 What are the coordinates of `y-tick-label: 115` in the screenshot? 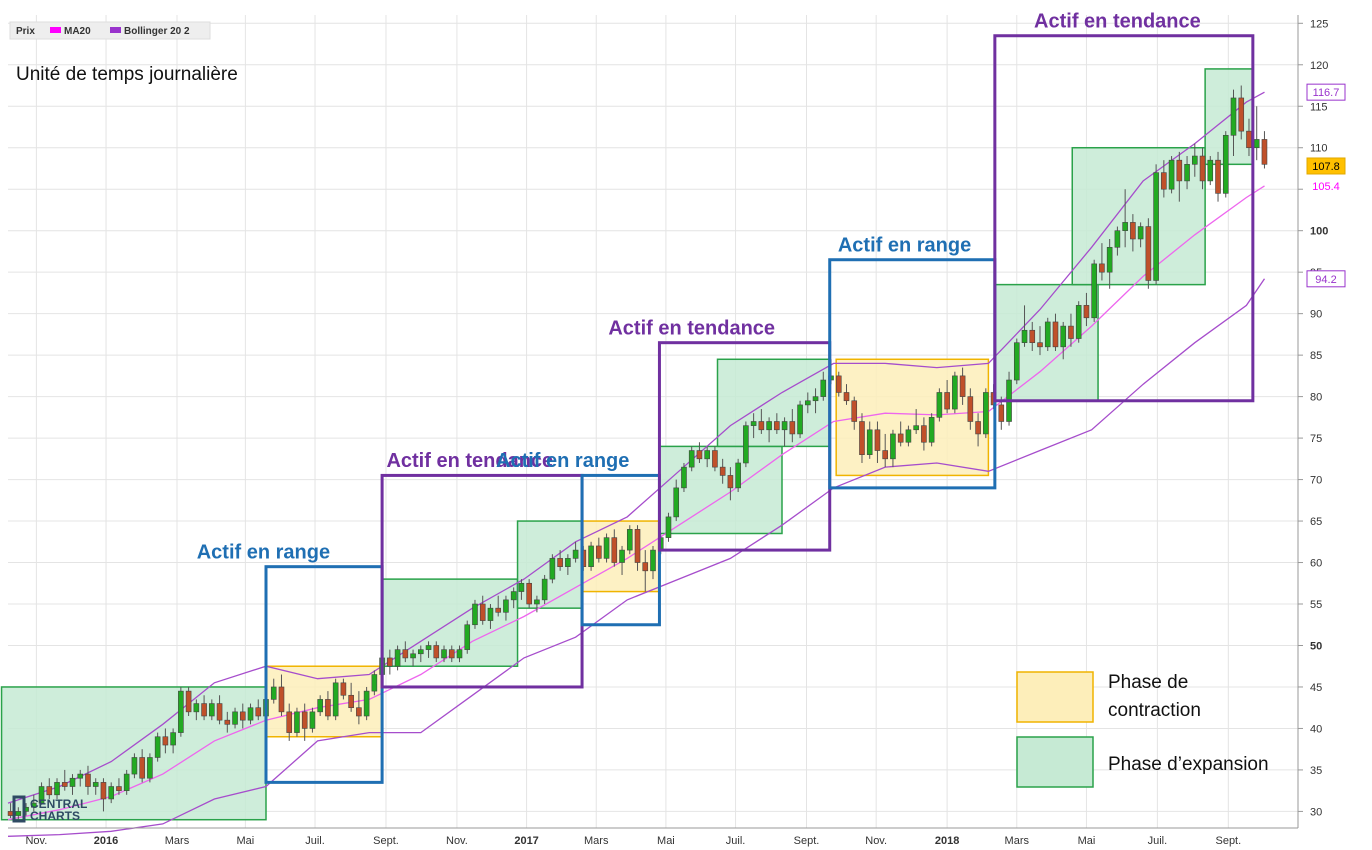 It's located at (1319, 107).